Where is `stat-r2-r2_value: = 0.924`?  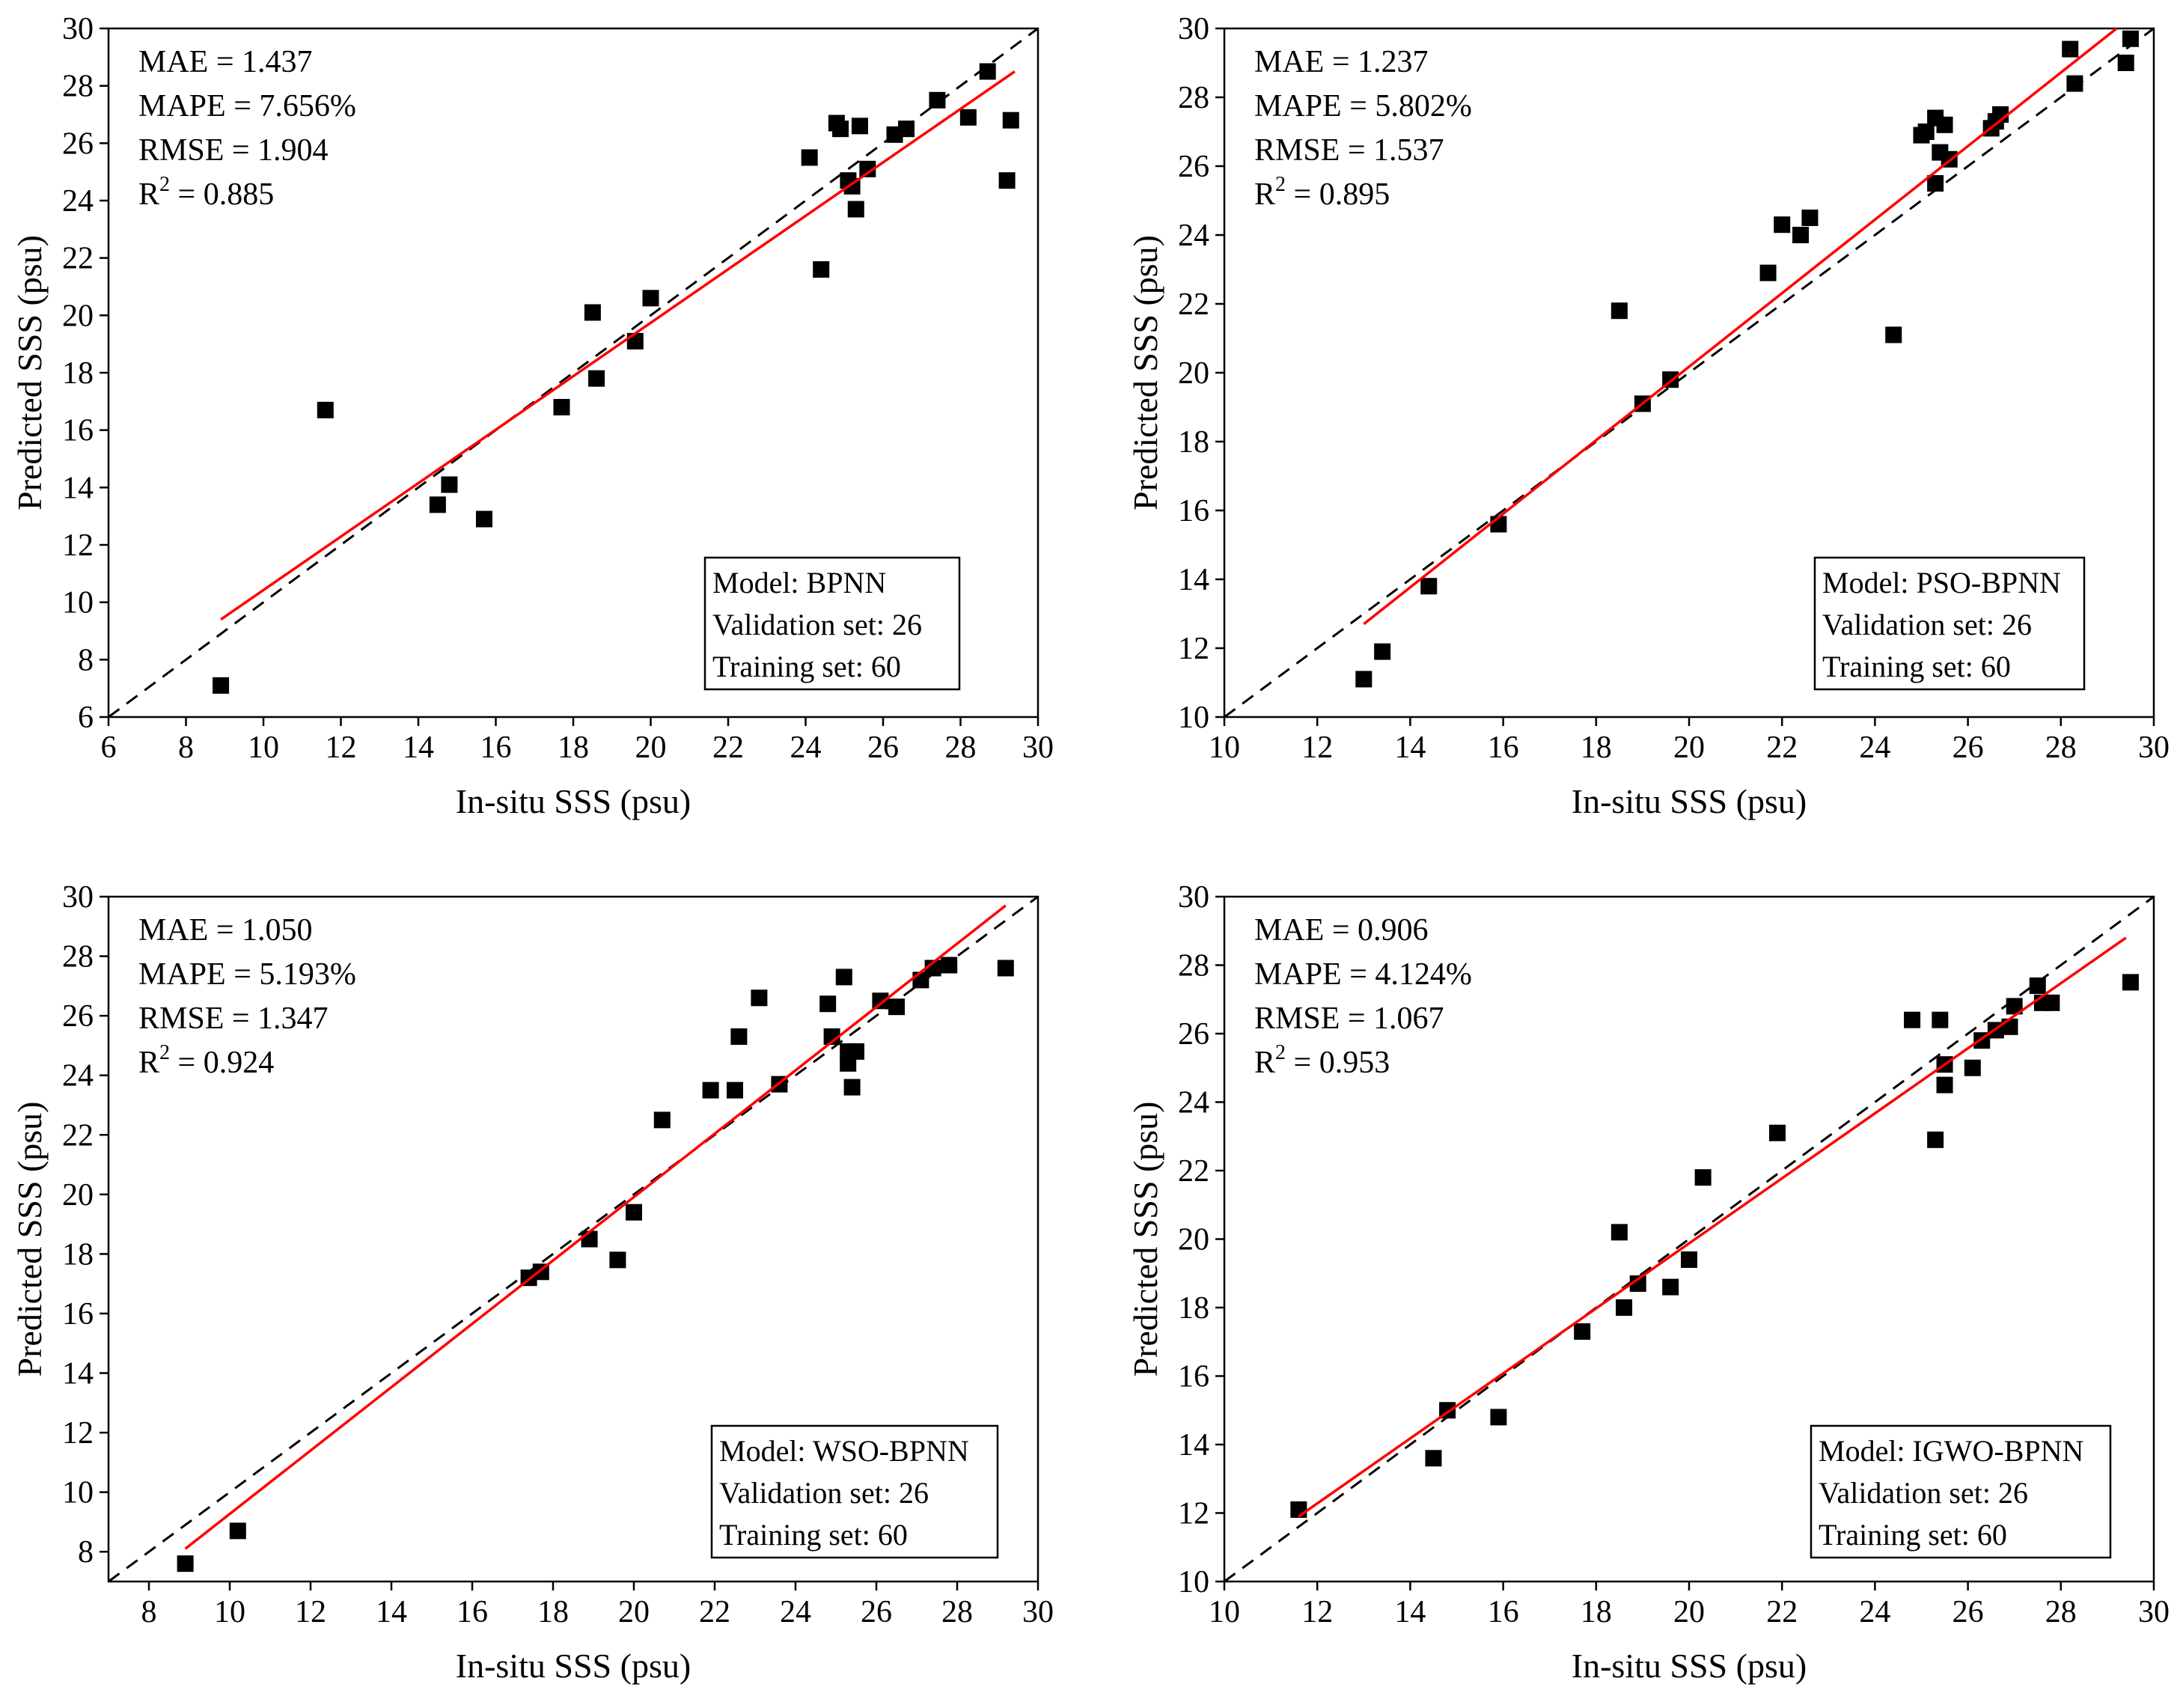 stat-r2-r2_value: = 0.924 is located at coordinates (222, 1063).